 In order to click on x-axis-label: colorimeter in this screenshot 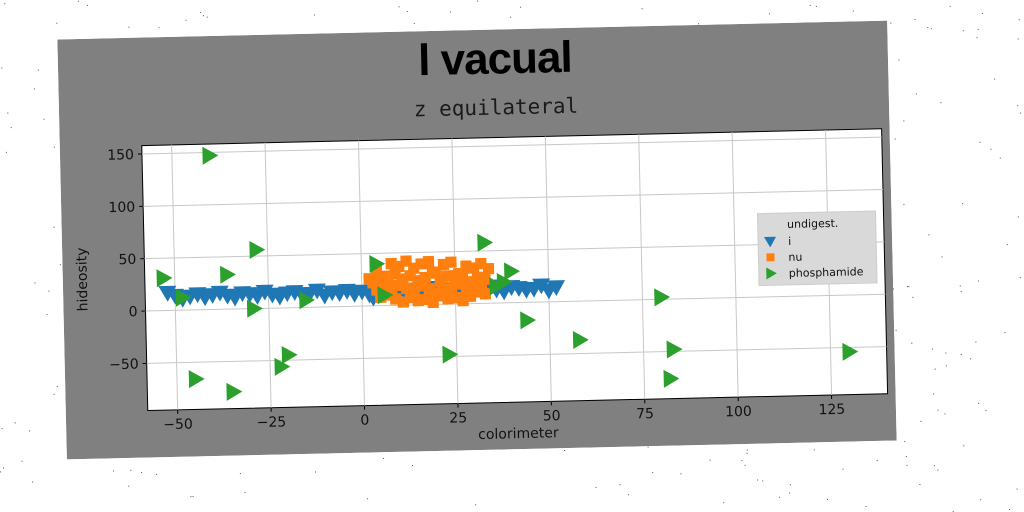, I will do `click(518, 434)`.